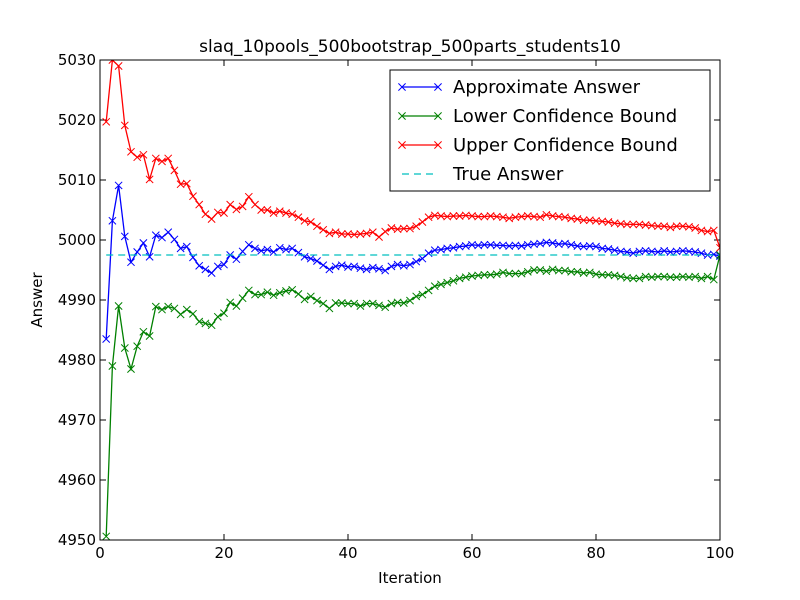  I want to click on y-tick-label: 4990, so click(77, 300).